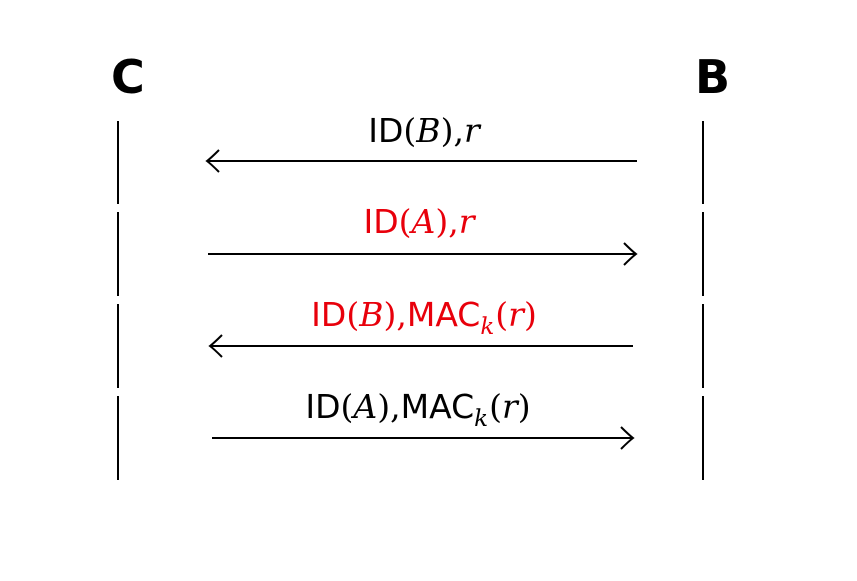 The height and width of the screenshot is (581, 857). I want to click on message-label-1: ID(B),r, so click(424, 130).